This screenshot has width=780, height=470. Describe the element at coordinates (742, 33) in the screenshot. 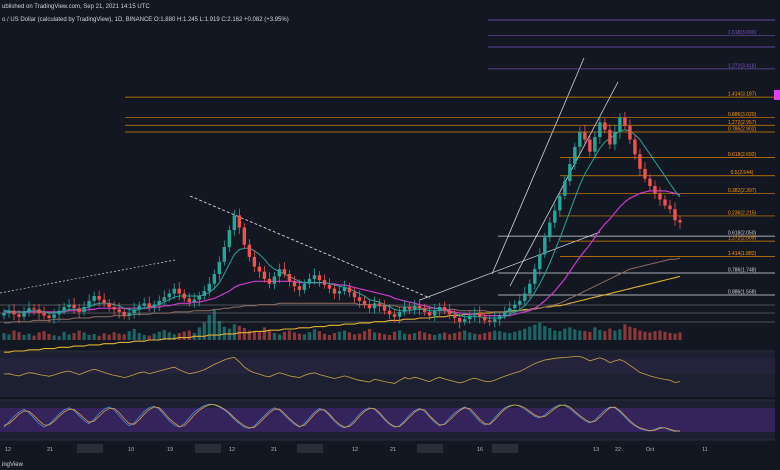

I see `fib-level-label: 1.618(3.690)` at that location.